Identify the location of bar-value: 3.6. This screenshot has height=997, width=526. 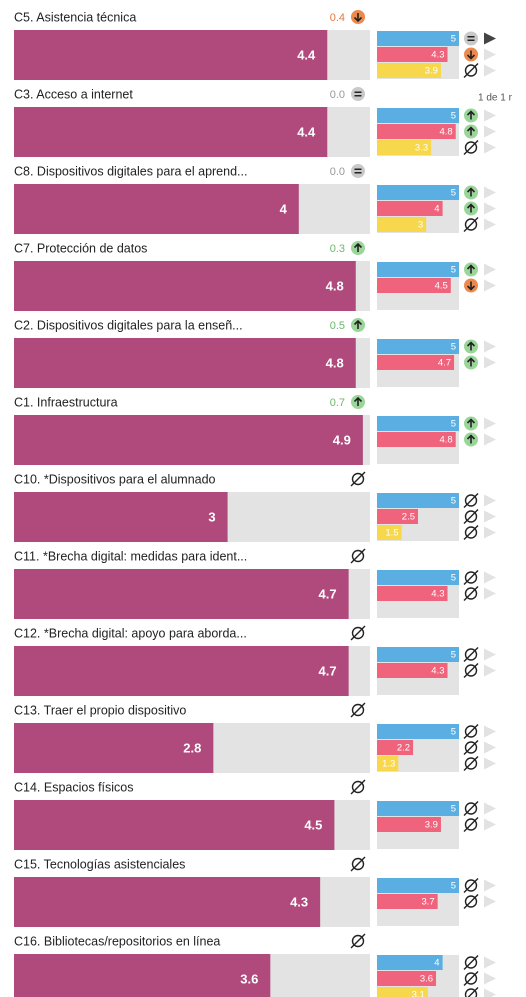
(249, 978).